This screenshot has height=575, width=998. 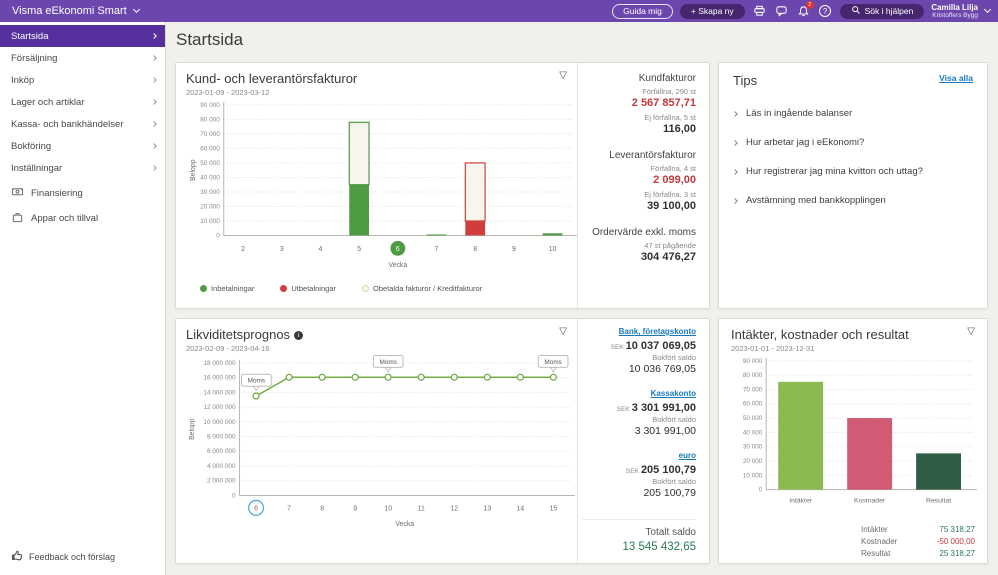 What do you see at coordinates (228, 92) in the screenshot?
I see `invoices-card-date-range: 2023-01-09 - 2023-03-12` at bounding box center [228, 92].